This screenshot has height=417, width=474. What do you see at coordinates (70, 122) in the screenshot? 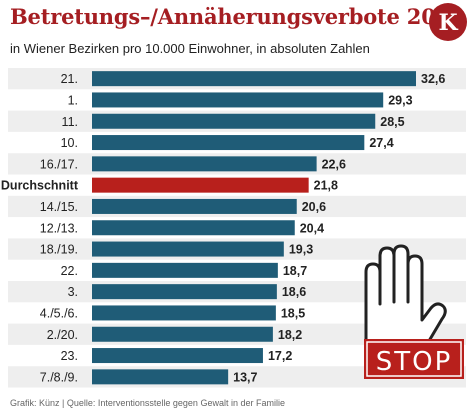
I see `category-label: 11.` at bounding box center [70, 122].